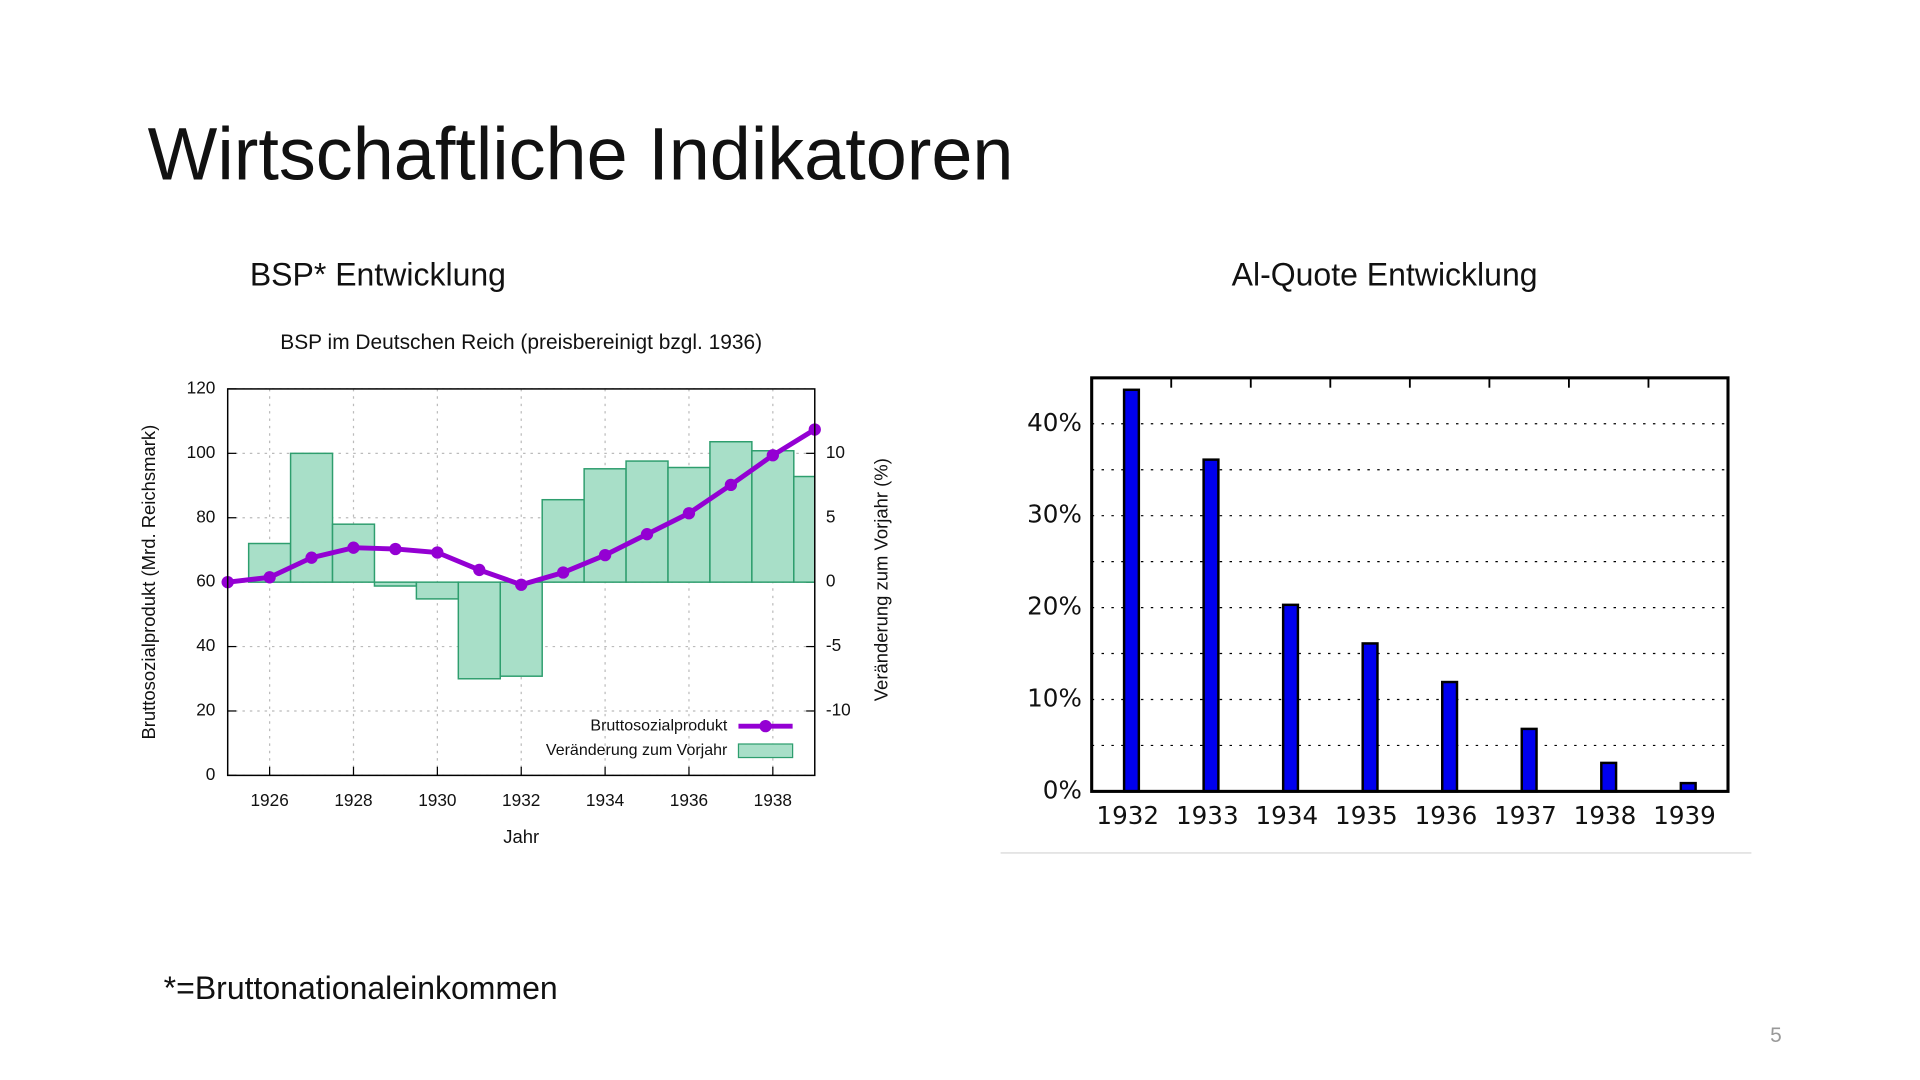 This screenshot has width=1920, height=1080. Describe the element at coordinates (1385, 274) in the screenshot. I see `chart-heading: Al-Quote Entwicklung` at that location.